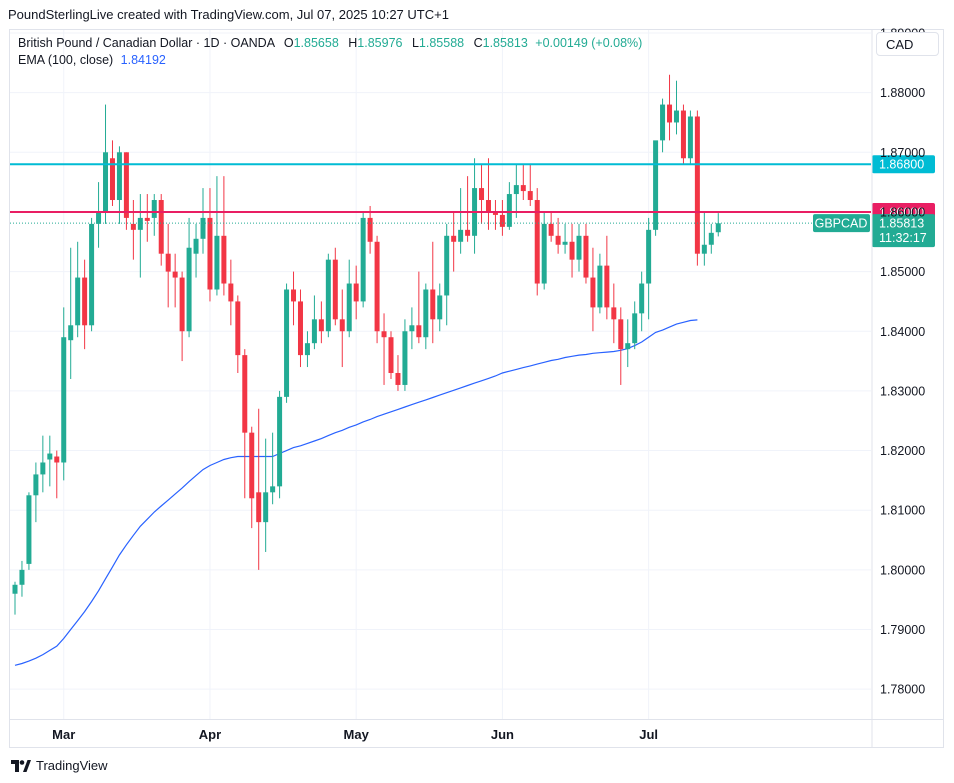 This screenshot has height=783, width=954. Describe the element at coordinates (380, 43) in the screenshot. I see `high-value: 1.85976` at that location.